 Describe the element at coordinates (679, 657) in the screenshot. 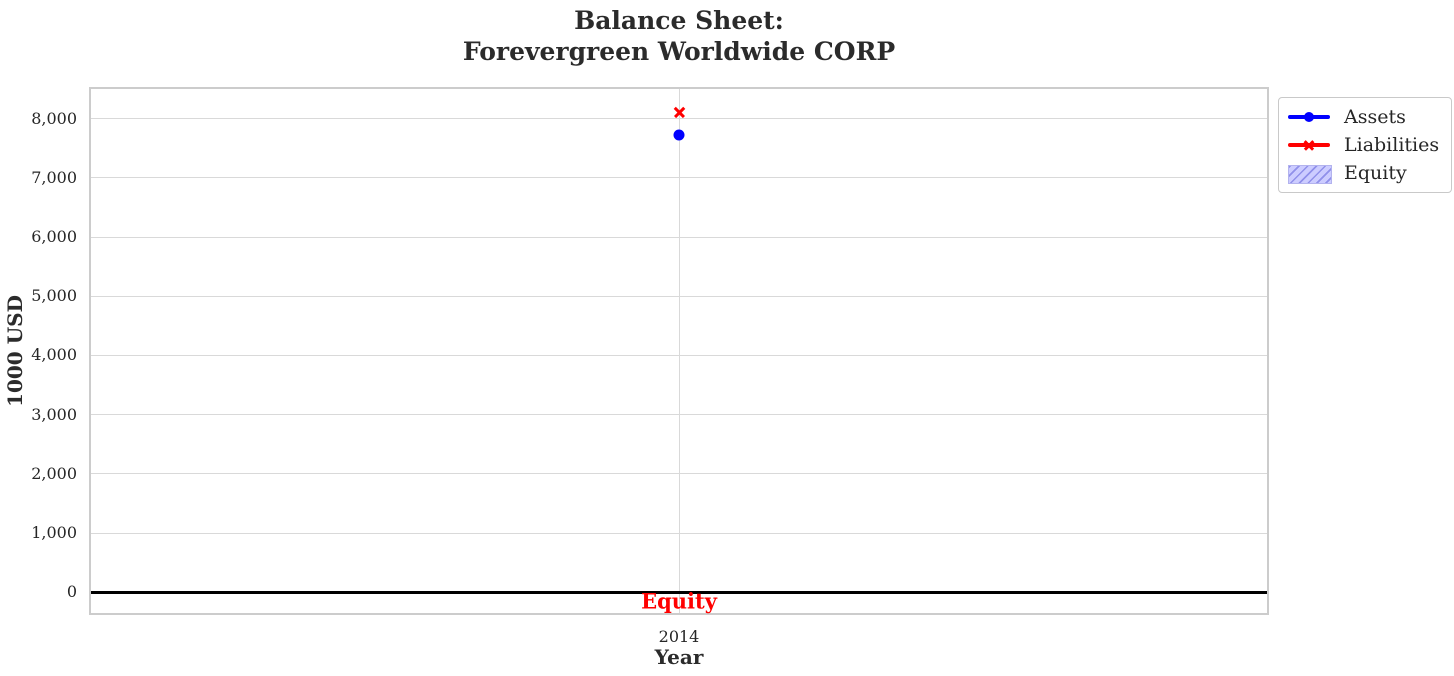

I see `x-axis-label: Year` at that location.